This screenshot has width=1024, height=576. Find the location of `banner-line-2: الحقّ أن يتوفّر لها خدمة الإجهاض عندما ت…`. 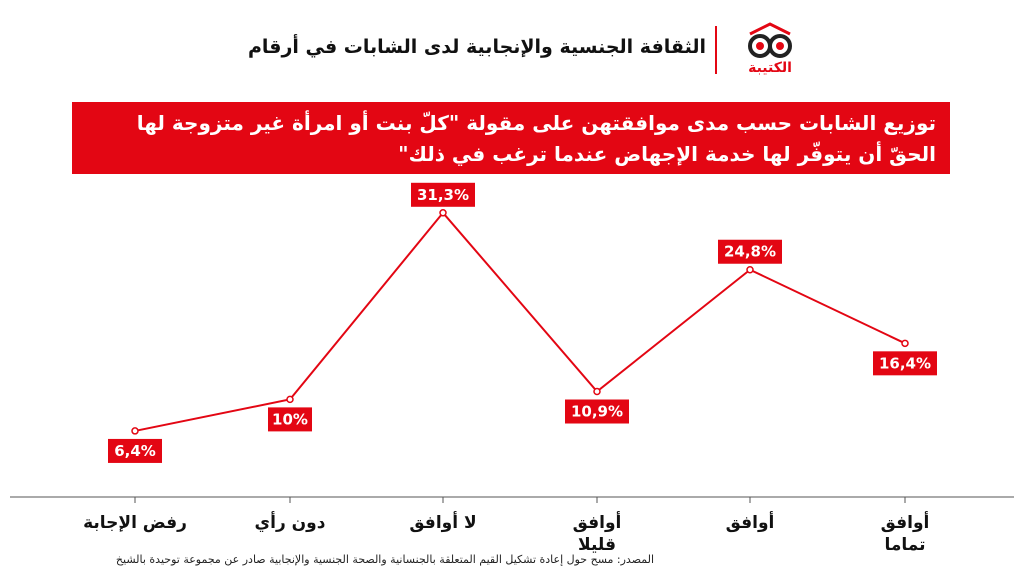

banner-line-2: الحقّ أن يتوفّر لها خدمة الإجهاض عندما ت… is located at coordinates (667, 154).